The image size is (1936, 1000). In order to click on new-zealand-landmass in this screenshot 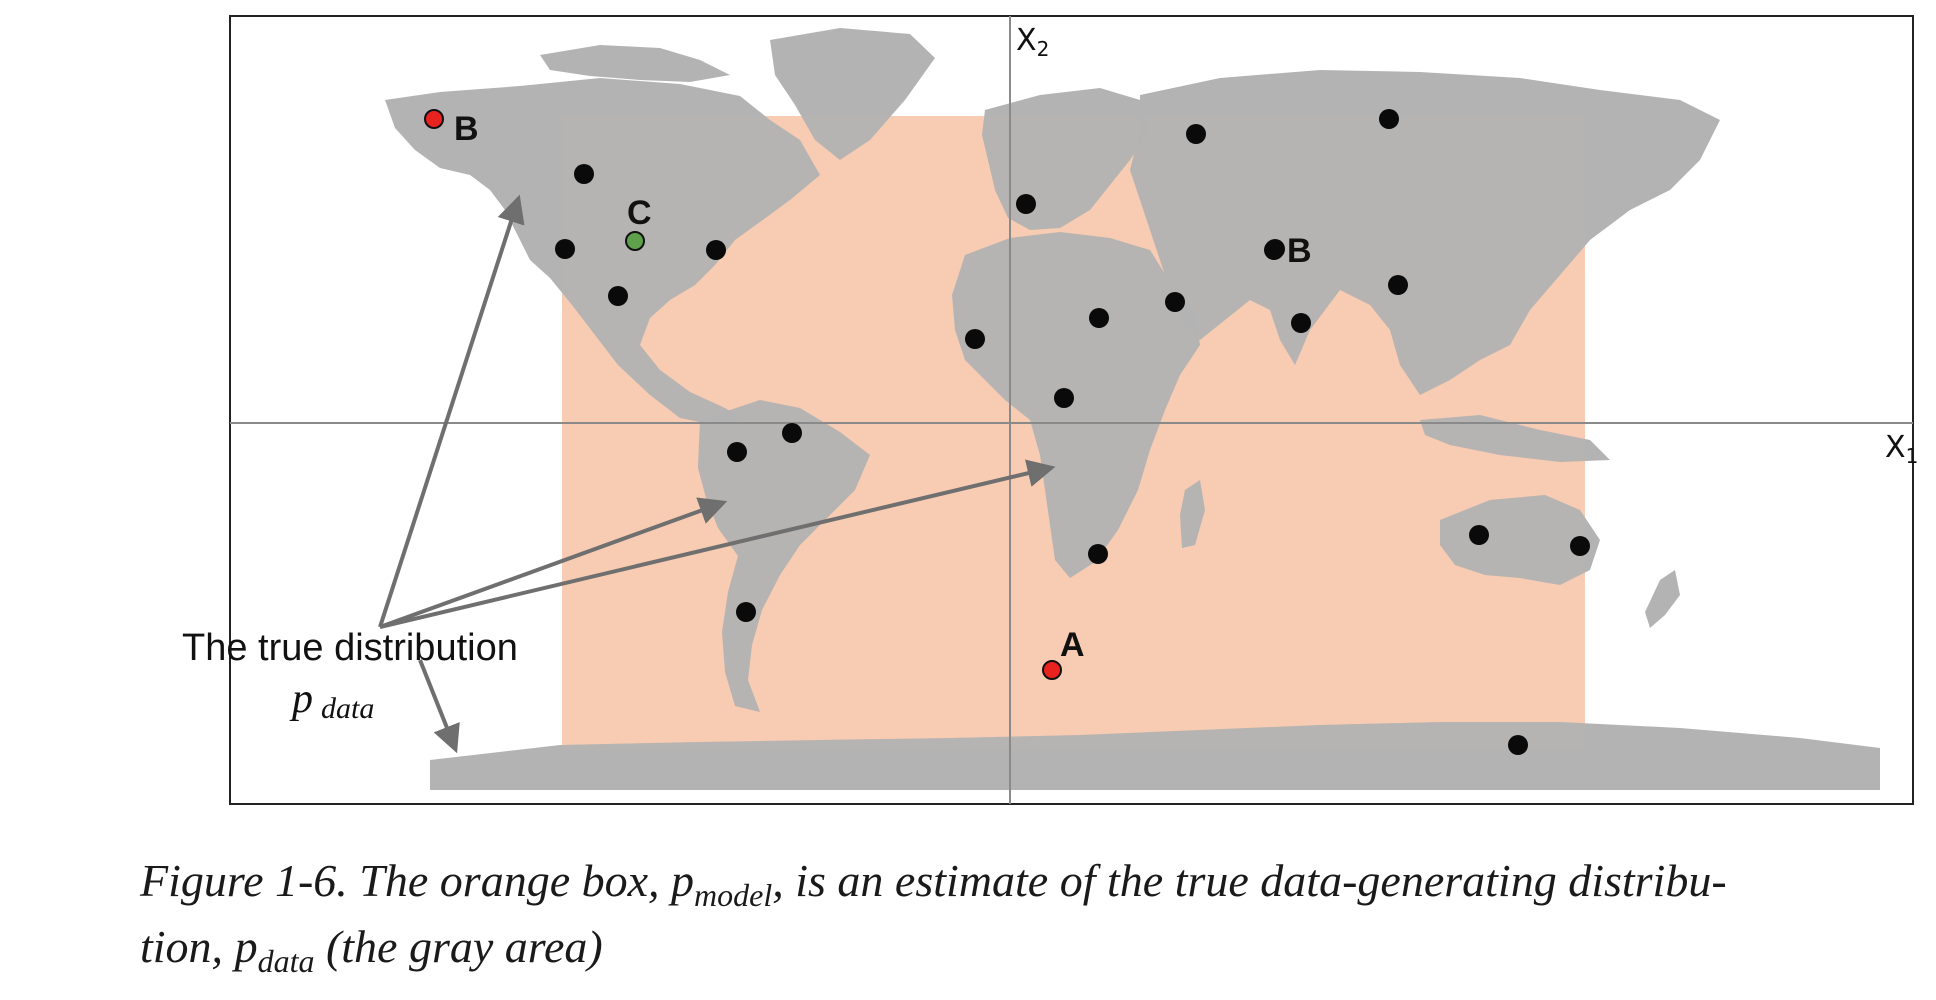, I will do `click(1662, 599)`.